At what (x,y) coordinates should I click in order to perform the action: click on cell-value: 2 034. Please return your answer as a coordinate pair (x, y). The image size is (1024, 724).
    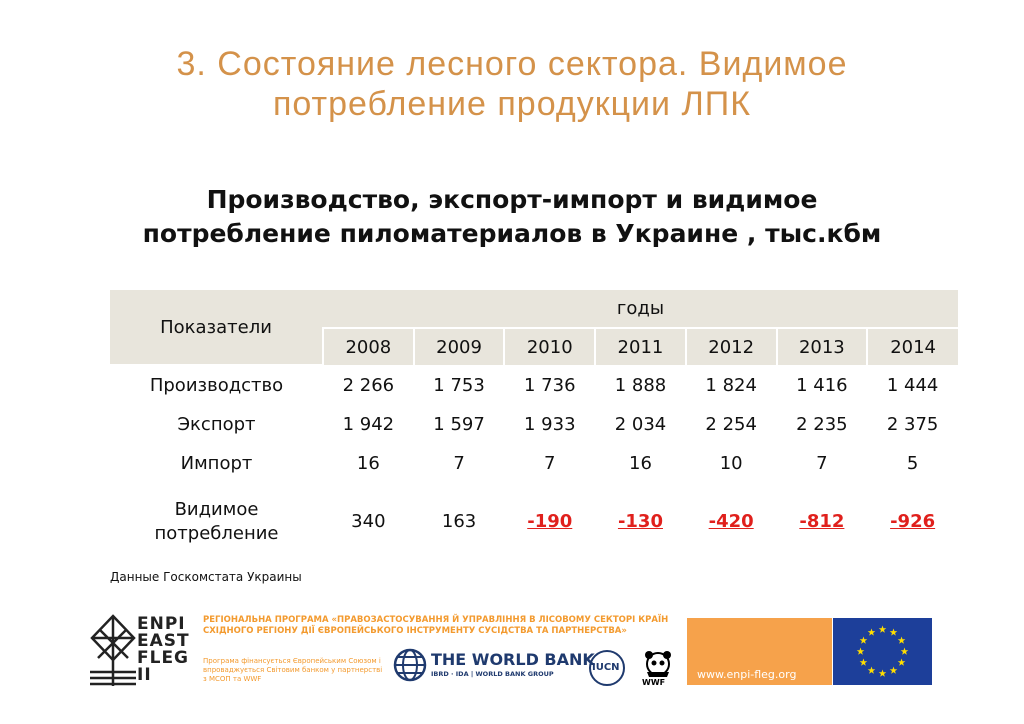
    Looking at the image, I should click on (640, 424).